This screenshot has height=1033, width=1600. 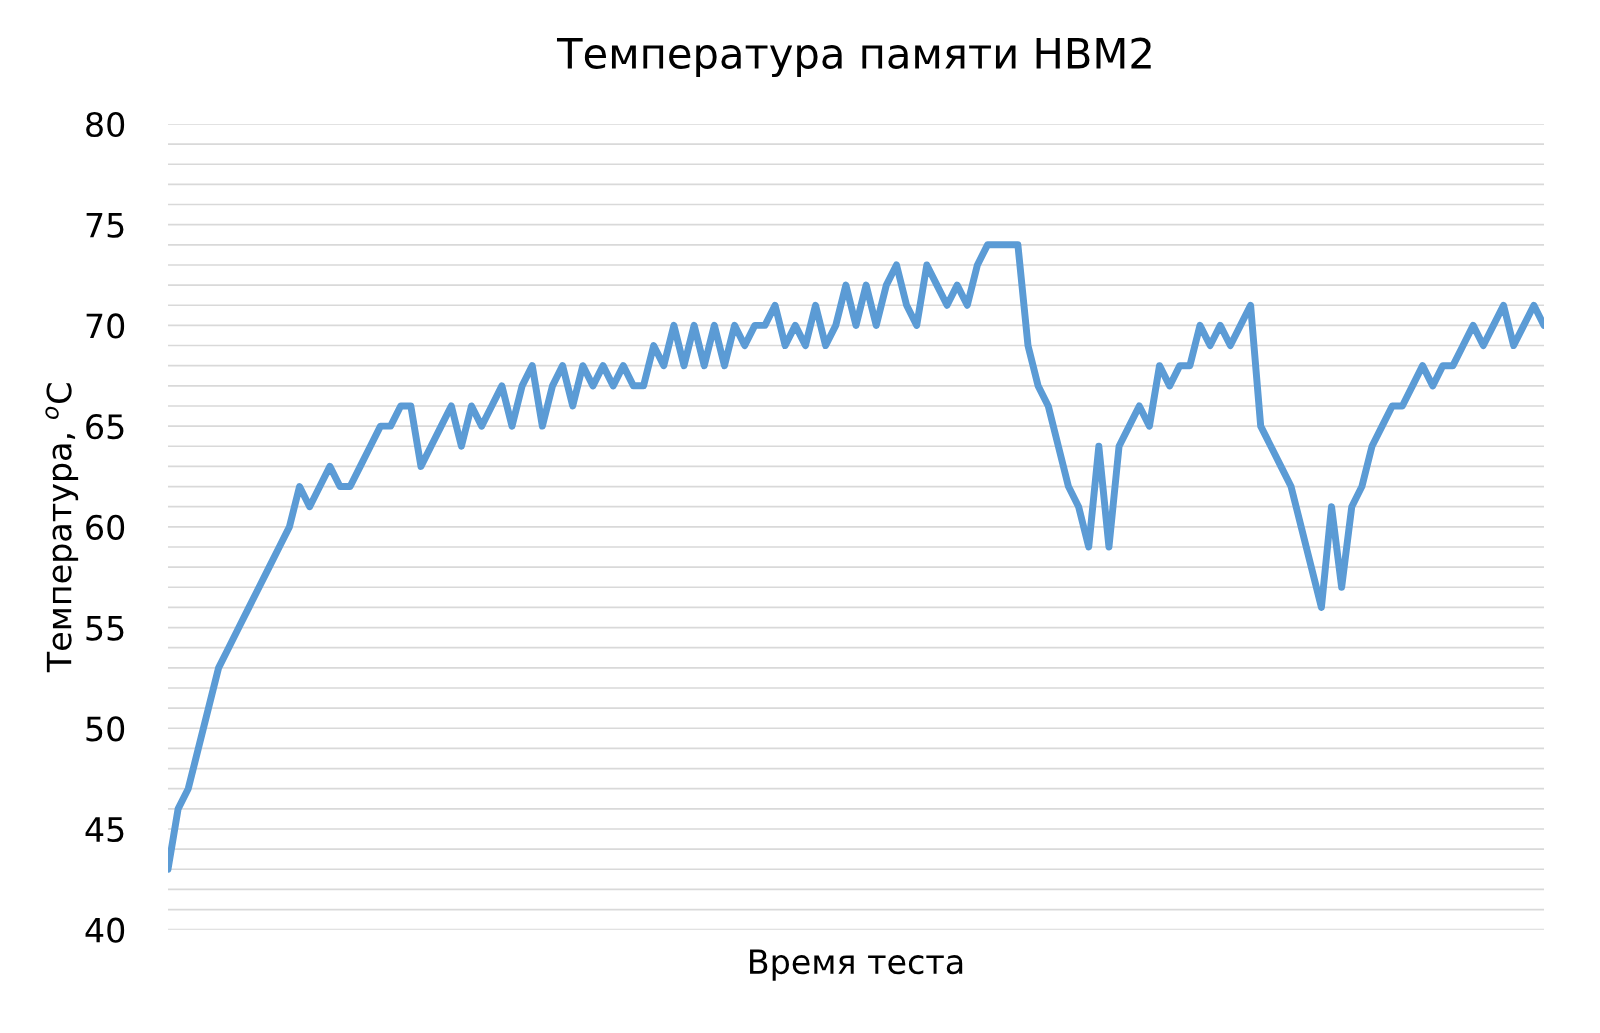 I want to click on y-tick-label: 65, so click(x=105, y=427).